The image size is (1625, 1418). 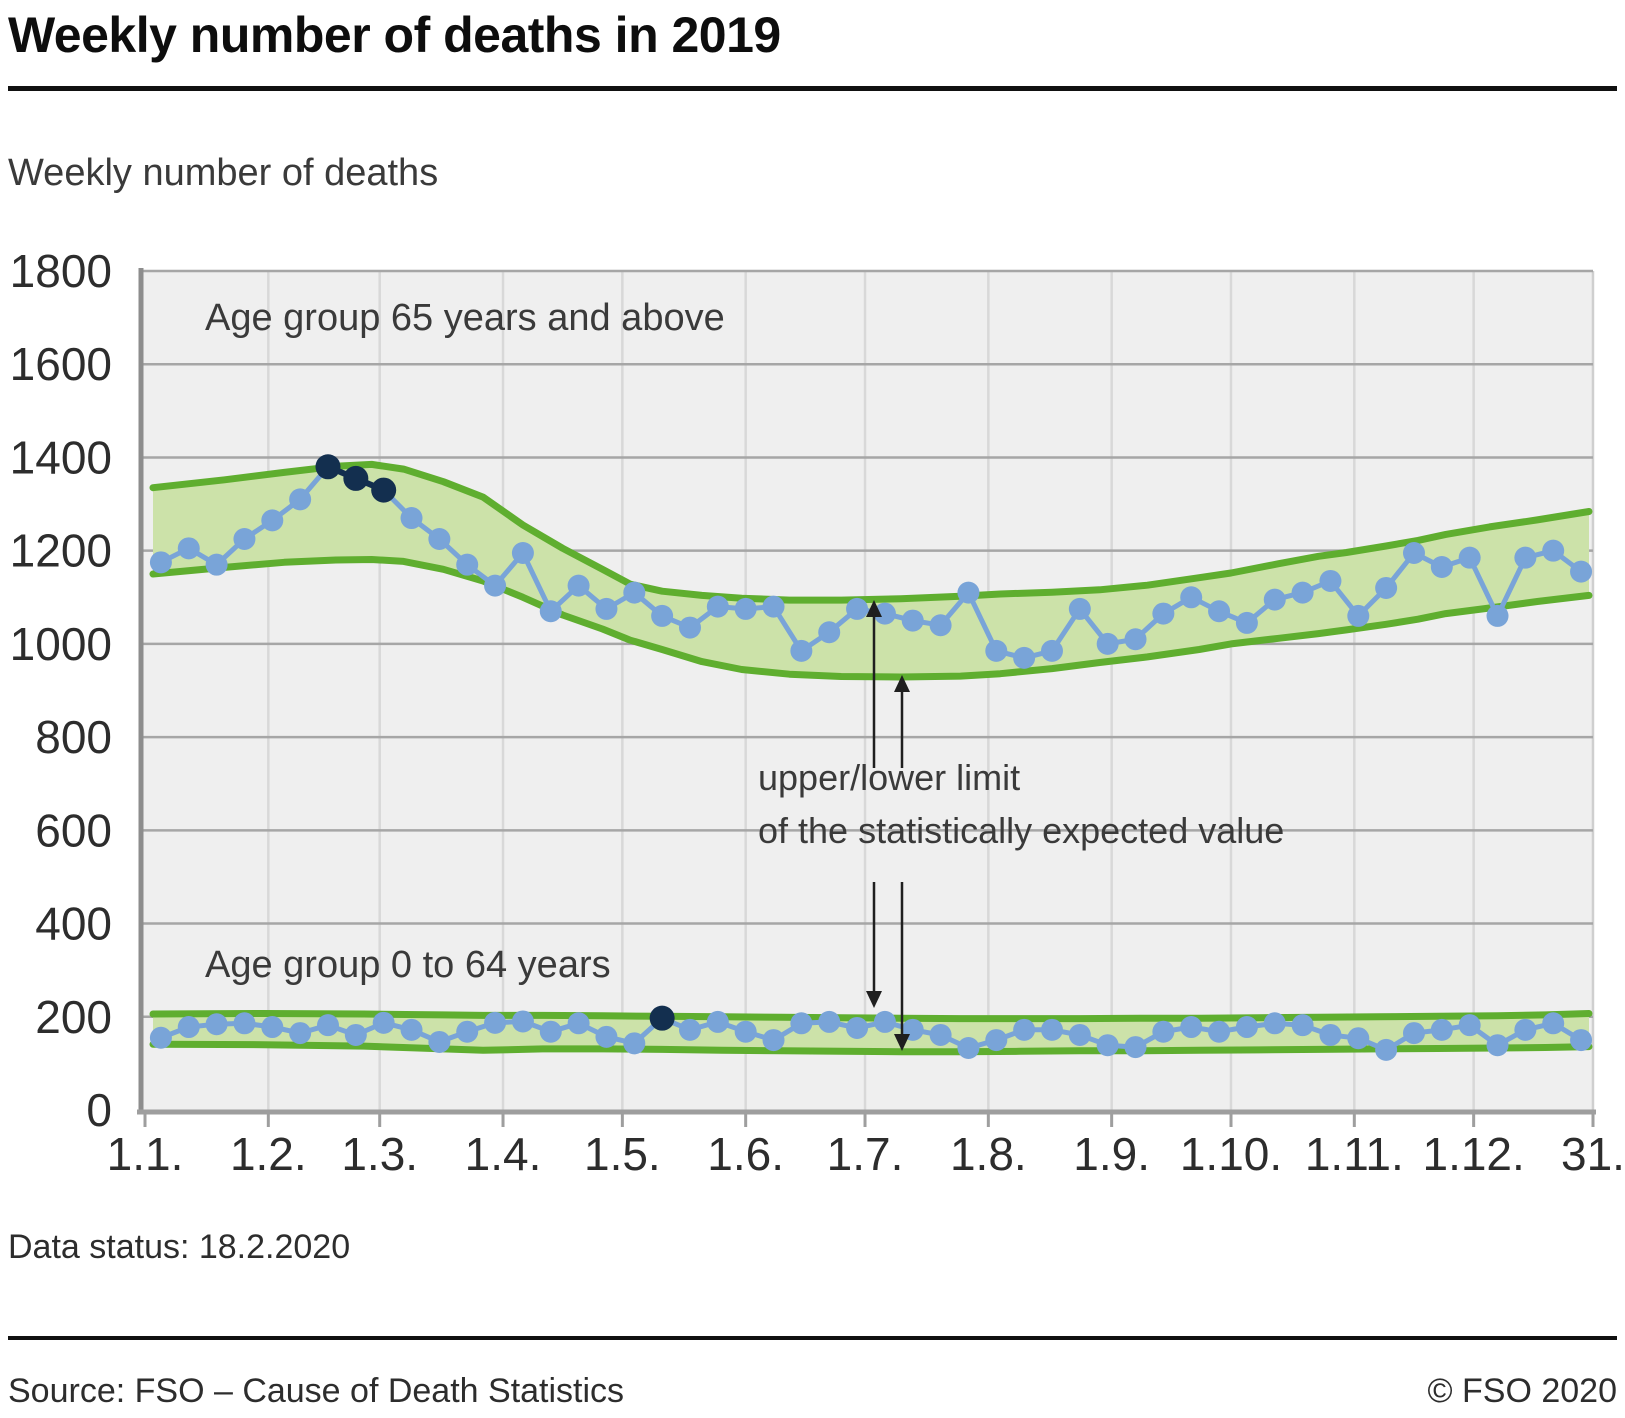 I want to click on y-tick-label: 1000, so click(x=61, y=644).